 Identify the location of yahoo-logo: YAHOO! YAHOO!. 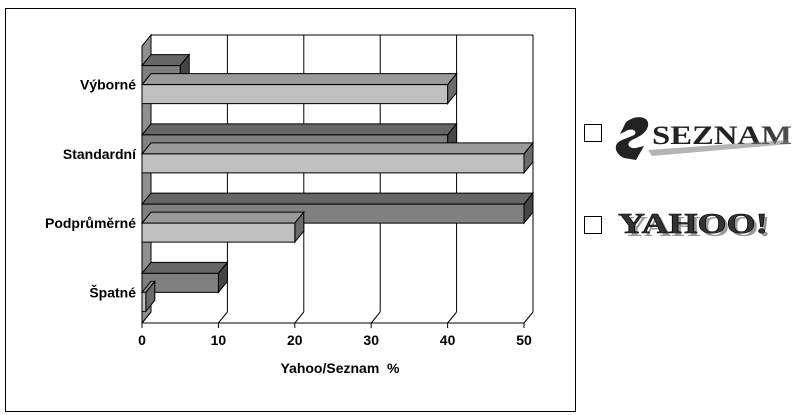
(694, 226).